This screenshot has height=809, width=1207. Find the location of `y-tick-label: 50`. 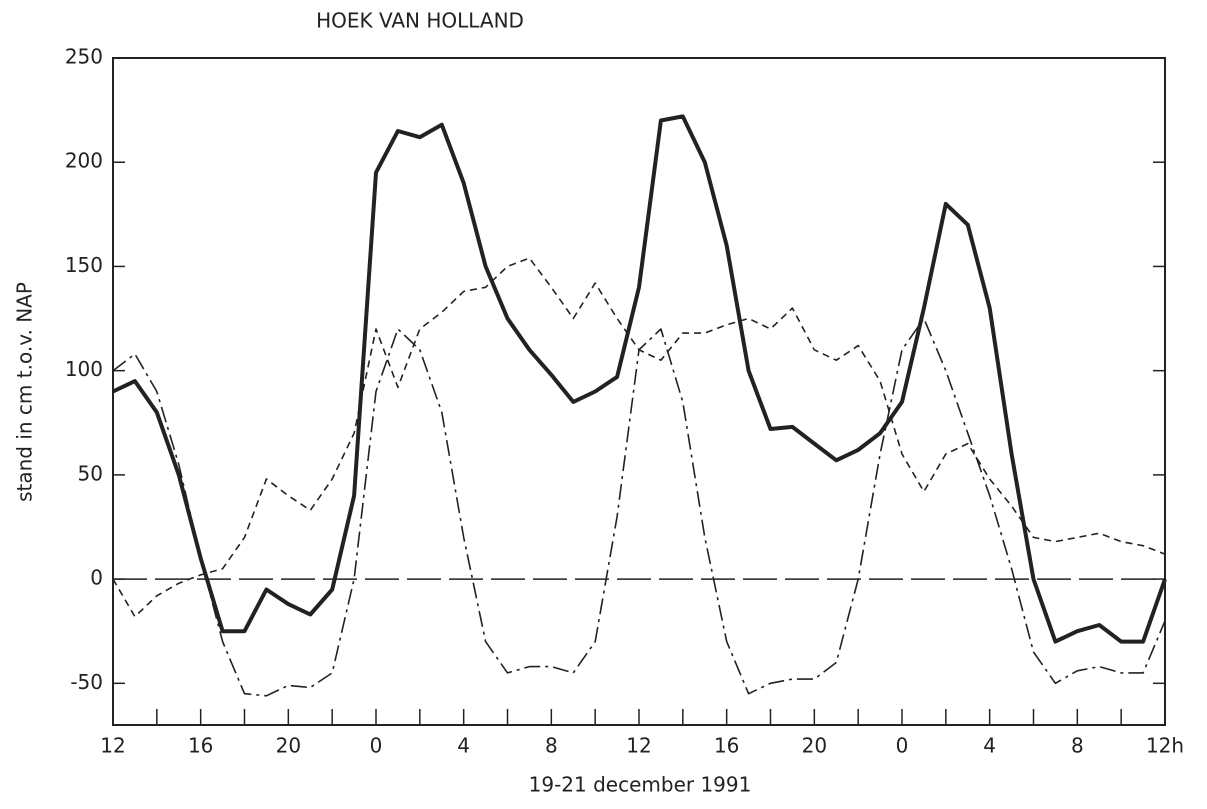

y-tick-label: 50 is located at coordinates (90, 473).